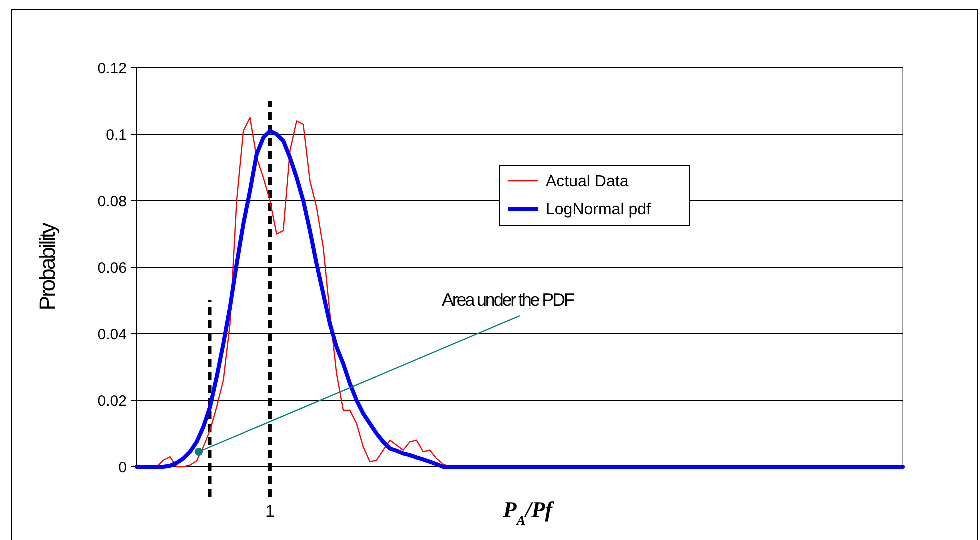 This screenshot has height=540, width=980. What do you see at coordinates (599, 210) in the screenshot?
I see `legend-label: LogNormal pdf` at bounding box center [599, 210].